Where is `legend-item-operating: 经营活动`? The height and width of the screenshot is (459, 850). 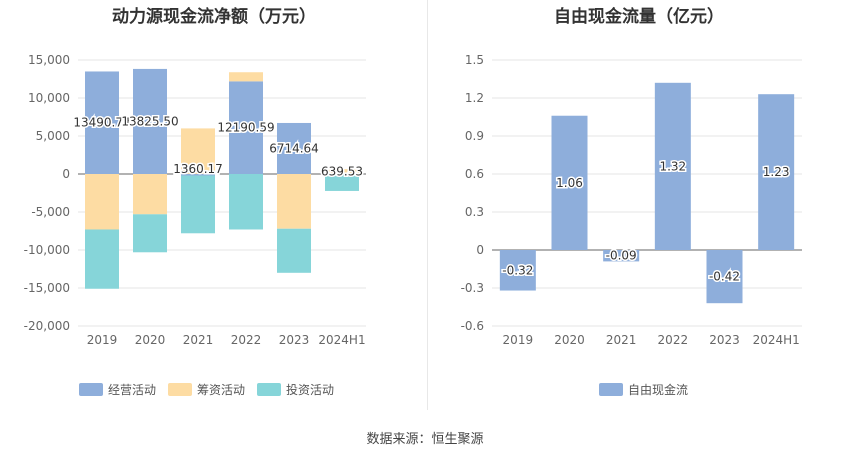
legend-item-operating: 经营活动 is located at coordinates (117, 389).